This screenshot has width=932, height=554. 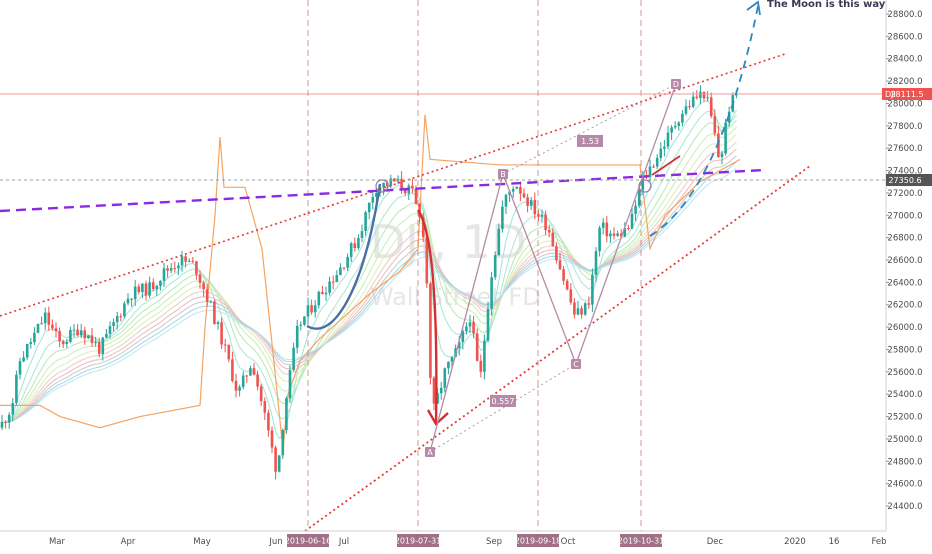 What do you see at coordinates (904, 507) in the screenshot?
I see `price-tick-label: 24400.0` at bounding box center [904, 507].